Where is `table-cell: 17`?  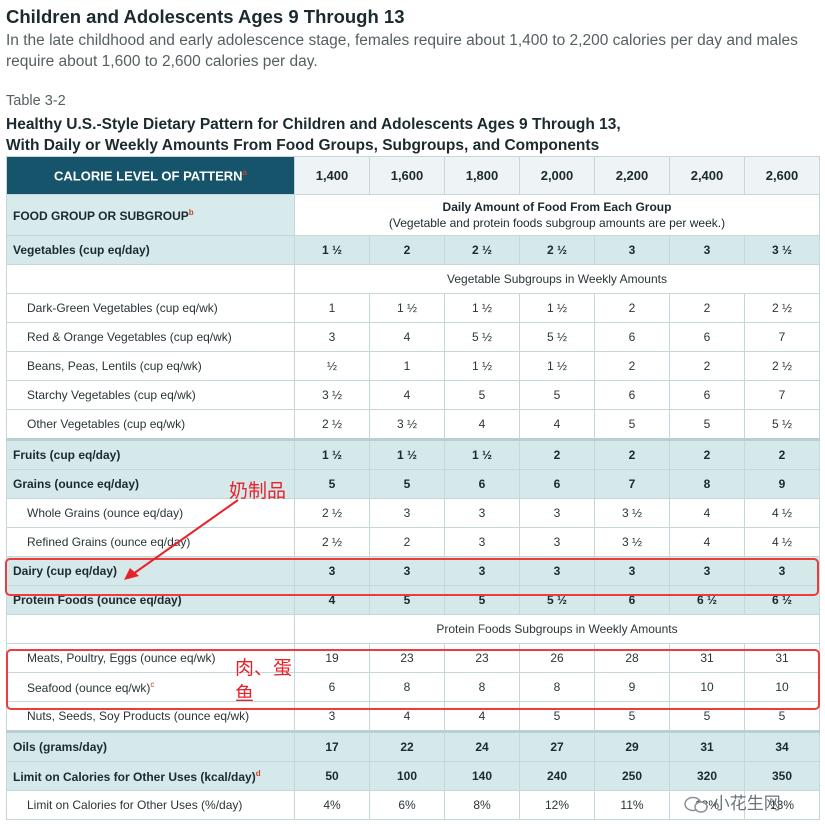
table-cell: 17 is located at coordinates (332, 746).